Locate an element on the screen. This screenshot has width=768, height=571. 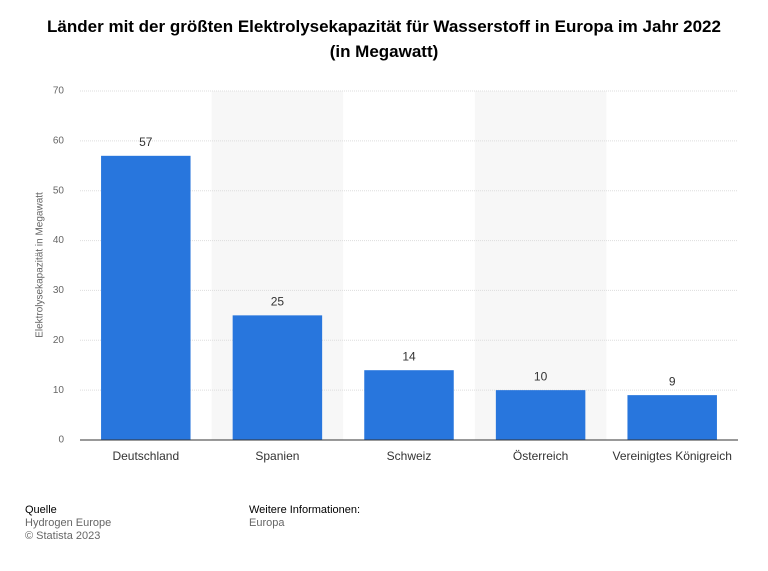
x-tick-label: Deutschland is located at coordinates (145, 456).